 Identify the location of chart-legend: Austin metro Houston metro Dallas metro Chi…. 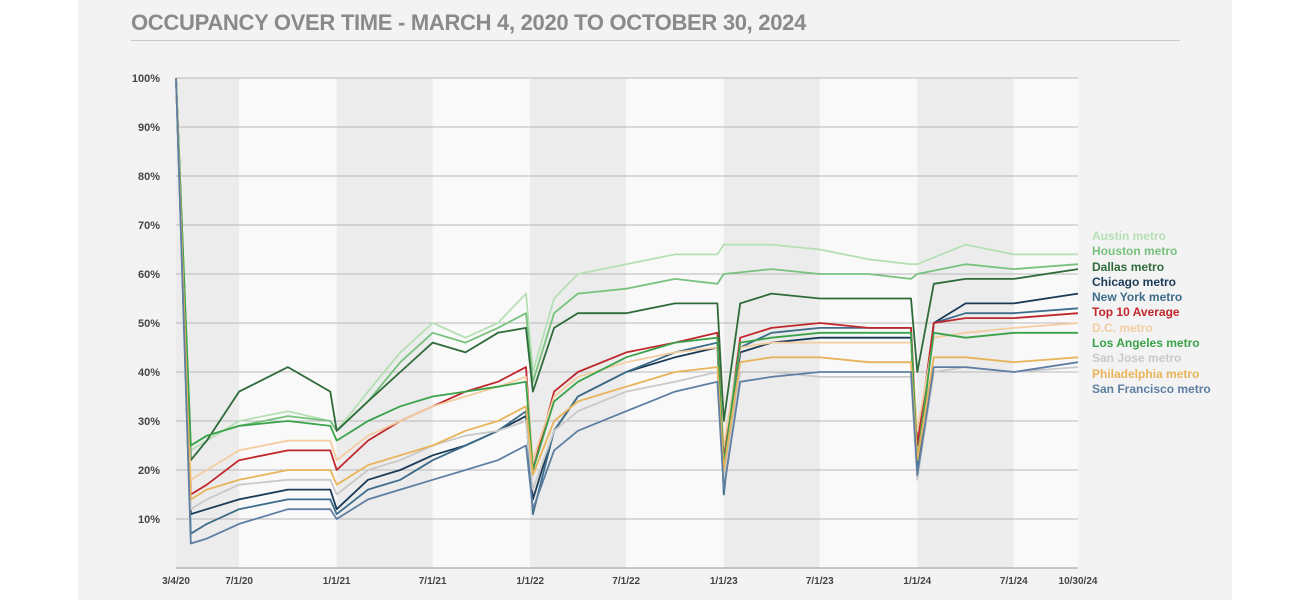
(1151, 313).